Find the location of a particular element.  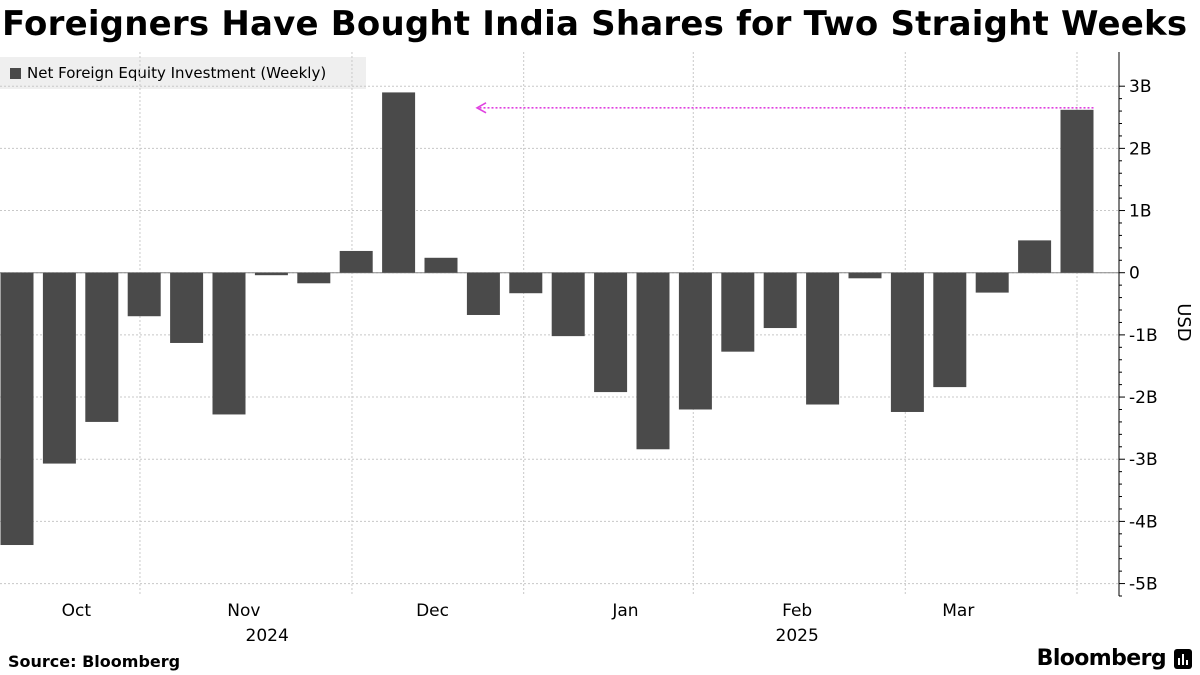

y-tick-label: 1B is located at coordinates (1140, 212).